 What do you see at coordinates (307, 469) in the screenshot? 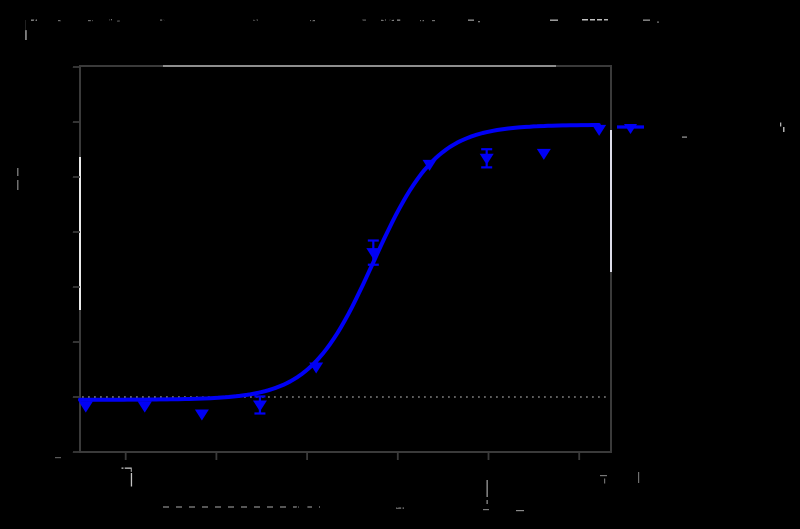
I see `x-tick-label: -9` at bounding box center [307, 469].